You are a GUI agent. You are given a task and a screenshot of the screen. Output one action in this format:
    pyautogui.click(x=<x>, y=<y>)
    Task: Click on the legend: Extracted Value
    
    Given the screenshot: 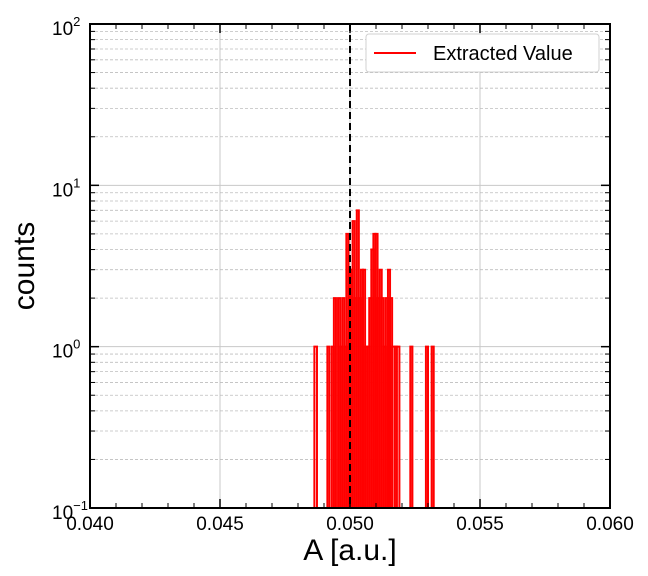 What is the action you would take?
    pyautogui.click(x=482, y=53)
    